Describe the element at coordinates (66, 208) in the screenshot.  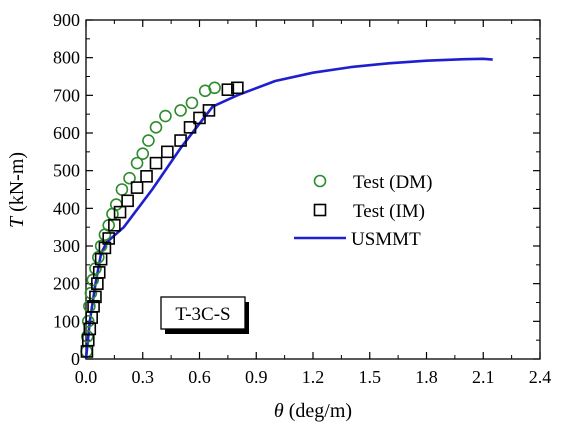
I see `y-tick-label: 400` at that location.